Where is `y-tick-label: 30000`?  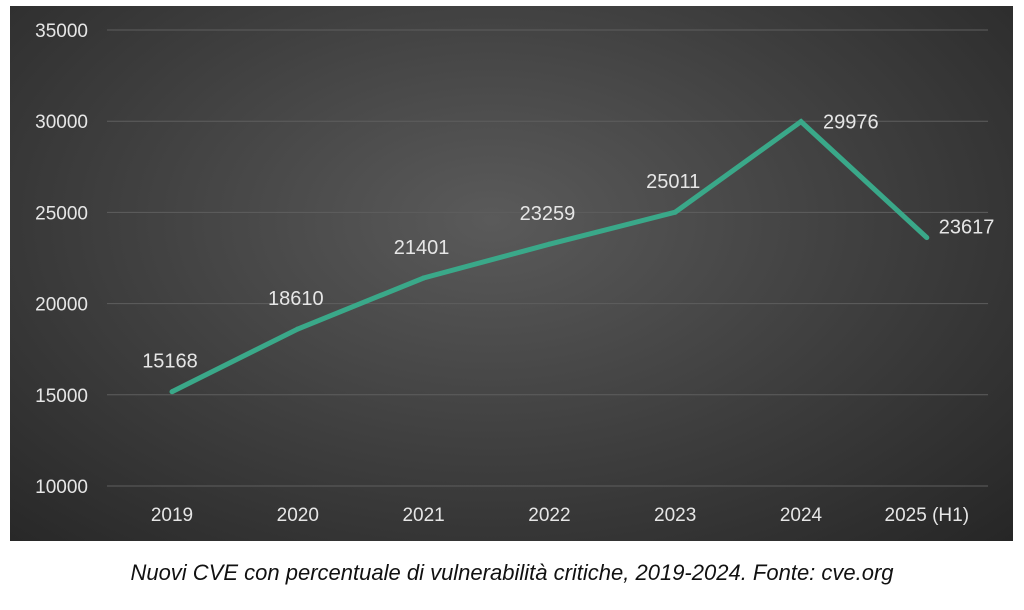
y-tick-label: 30000 is located at coordinates (61, 122).